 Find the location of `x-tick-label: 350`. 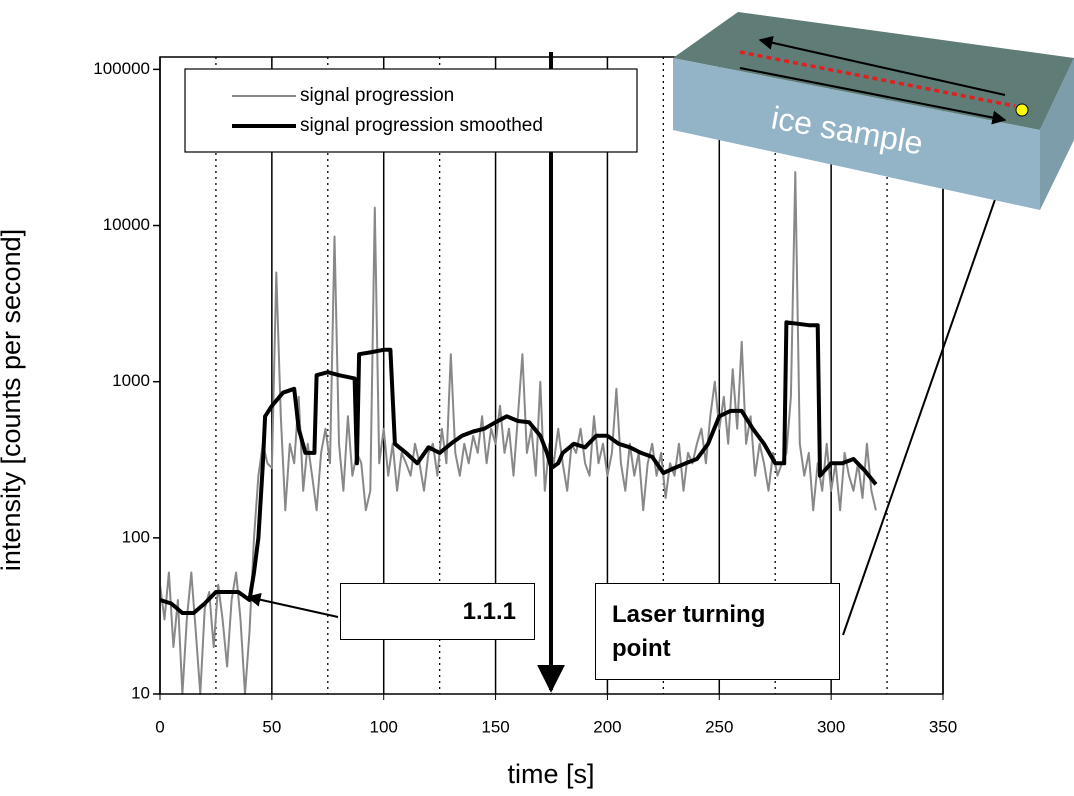

x-tick-label: 350 is located at coordinates (943, 726).